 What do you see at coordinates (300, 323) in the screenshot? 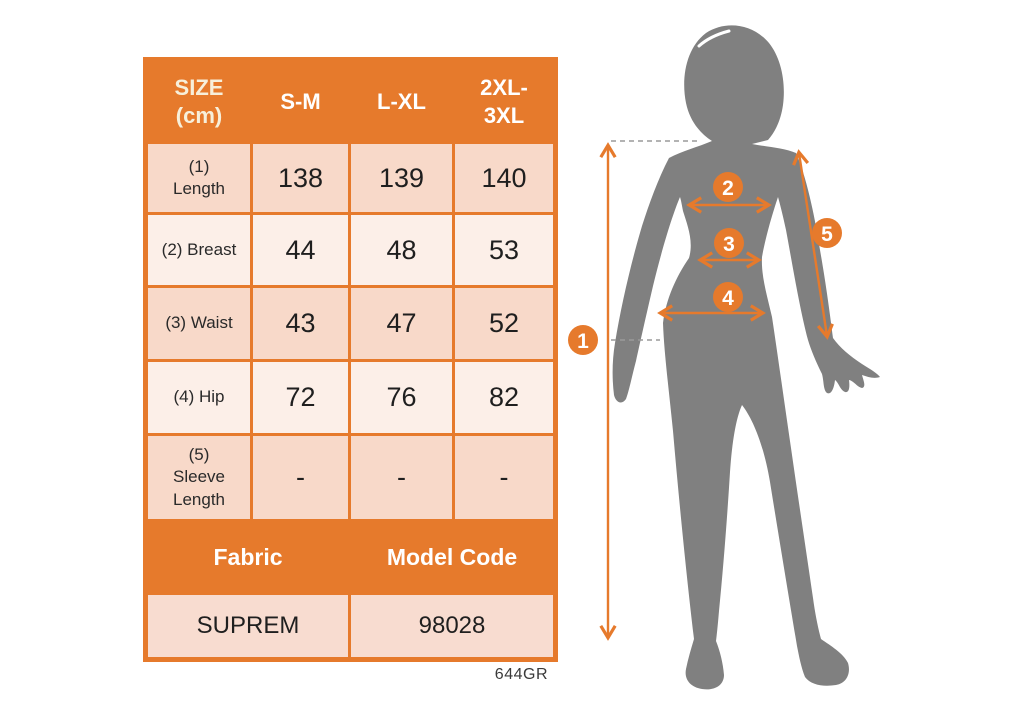
I see `waist-s-m: 43` at bounding box center [300, 323].